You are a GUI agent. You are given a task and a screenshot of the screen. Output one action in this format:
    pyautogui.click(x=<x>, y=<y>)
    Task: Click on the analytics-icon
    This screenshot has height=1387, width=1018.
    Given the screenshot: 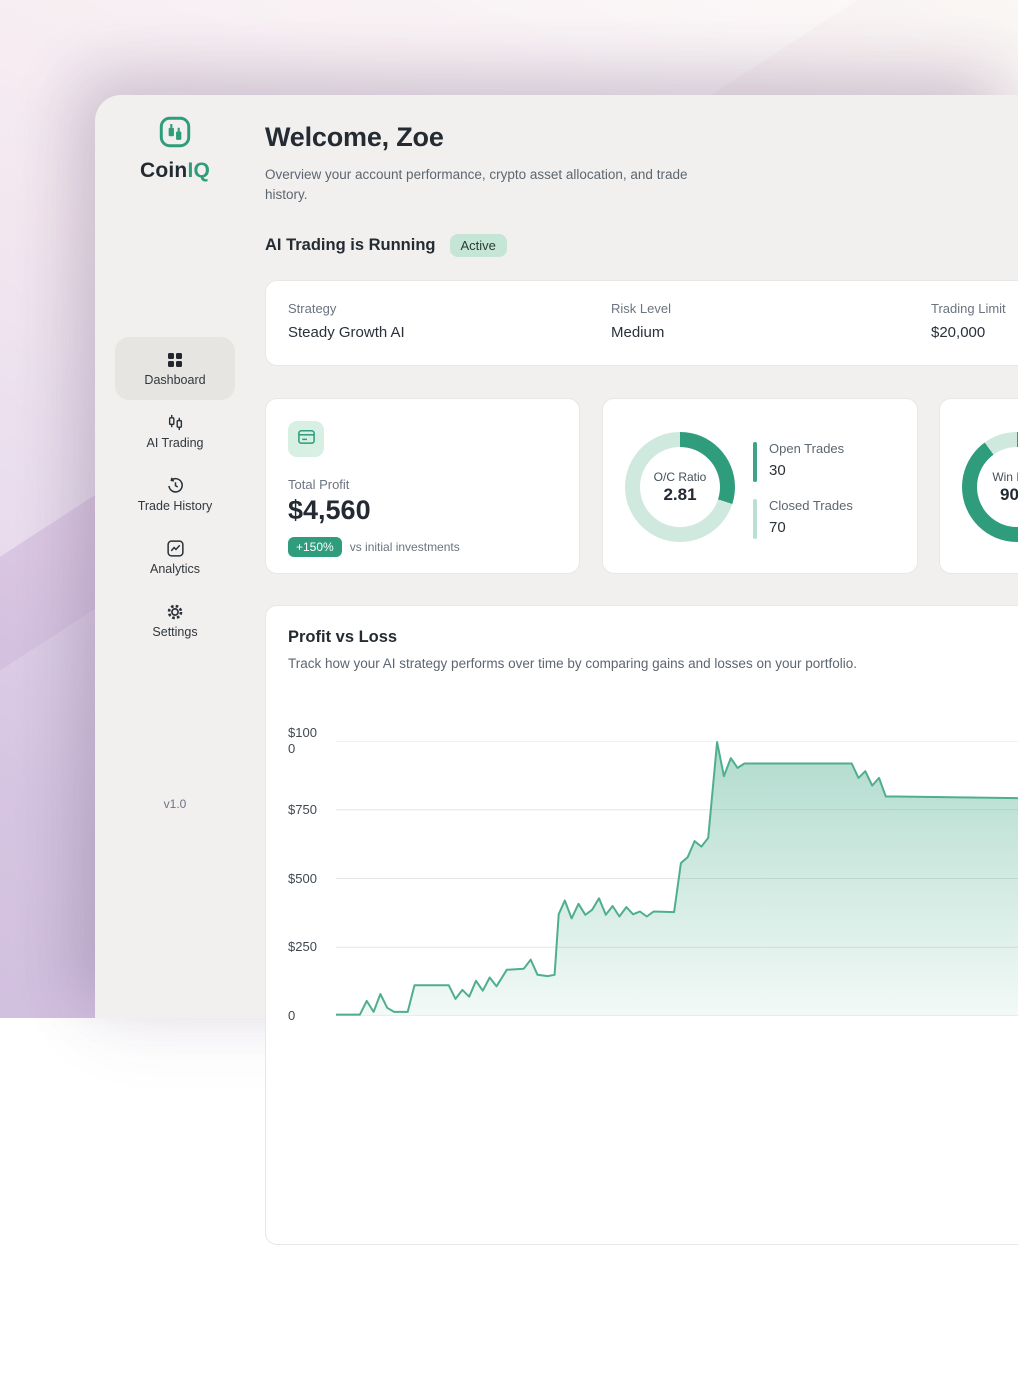 What is the action you would take?
    pyautogui.click(x=175, y=549)
    